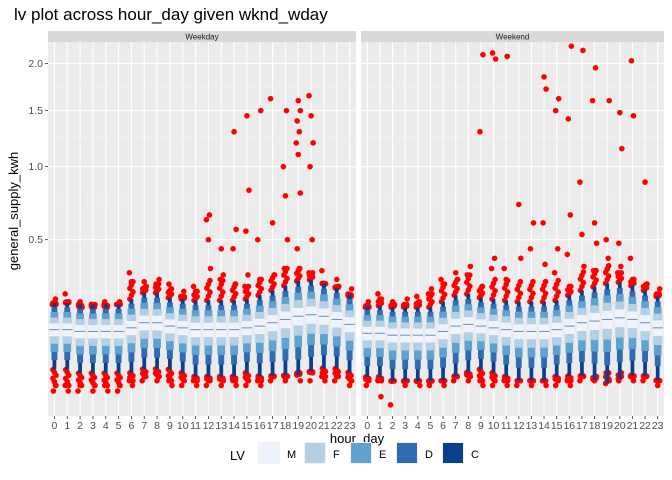 The image size is (672, 480). What do you see at coordinates (475, 455) in the screenshot?
I see `legend-label: C` at bounding box center [475, 455].